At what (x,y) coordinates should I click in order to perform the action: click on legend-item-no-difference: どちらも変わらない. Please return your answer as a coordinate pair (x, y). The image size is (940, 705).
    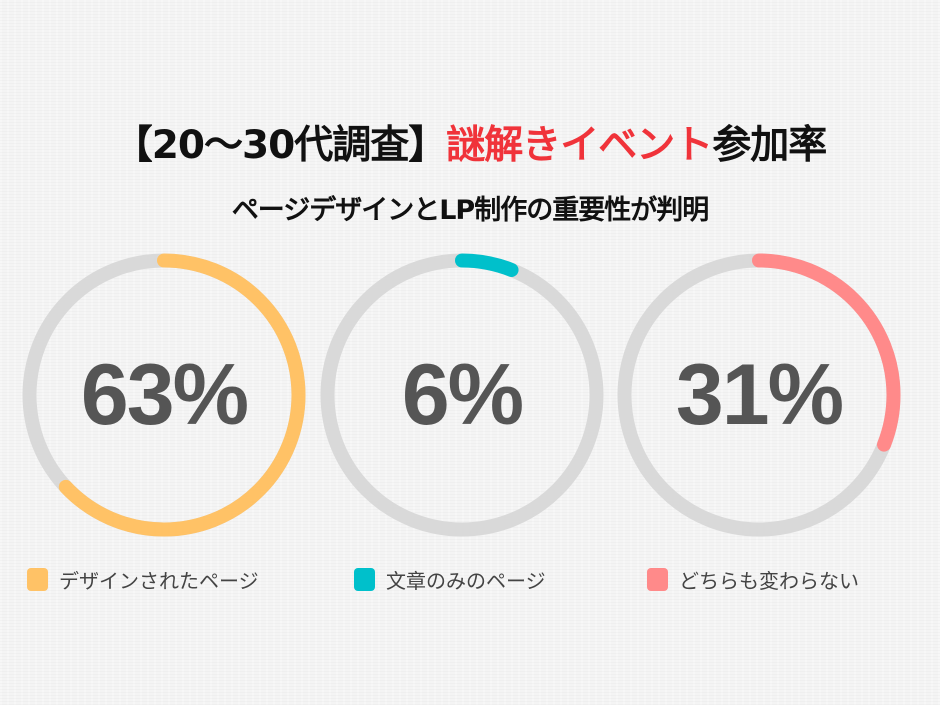
    Looking at the image, I should click on (753, 579).